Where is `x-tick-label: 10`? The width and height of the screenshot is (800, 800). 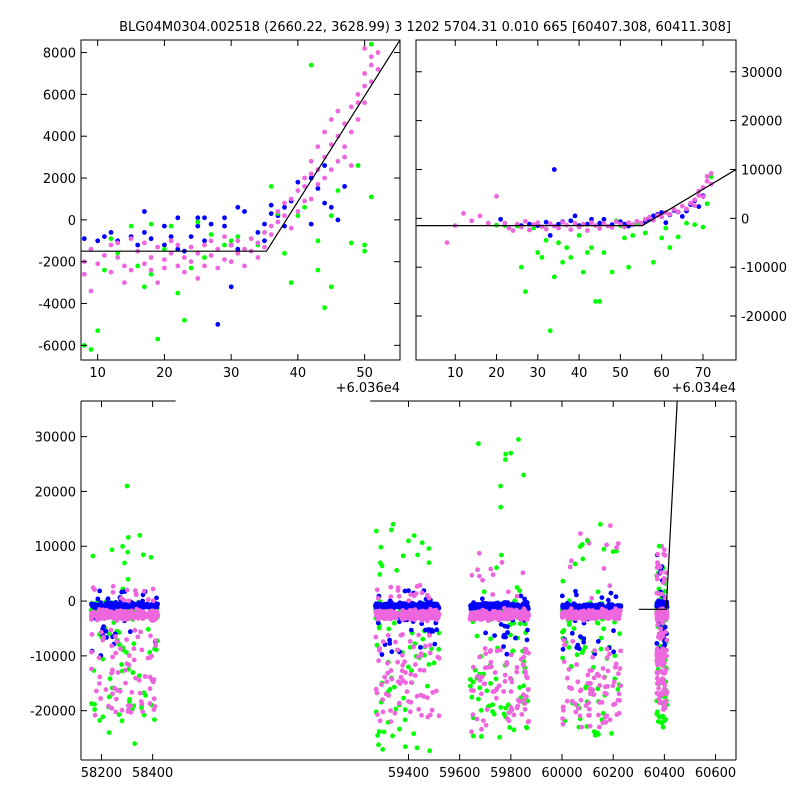
x-tick-label: 10 is located at coordinates (455, 373).